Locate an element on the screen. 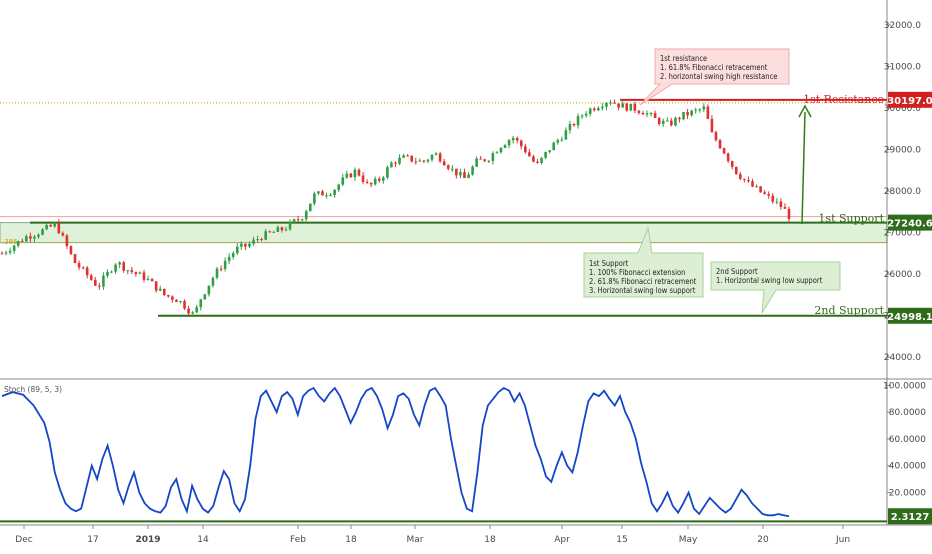  callout-support2-line-1: 2nd Support is located at coordinates (737, 271).